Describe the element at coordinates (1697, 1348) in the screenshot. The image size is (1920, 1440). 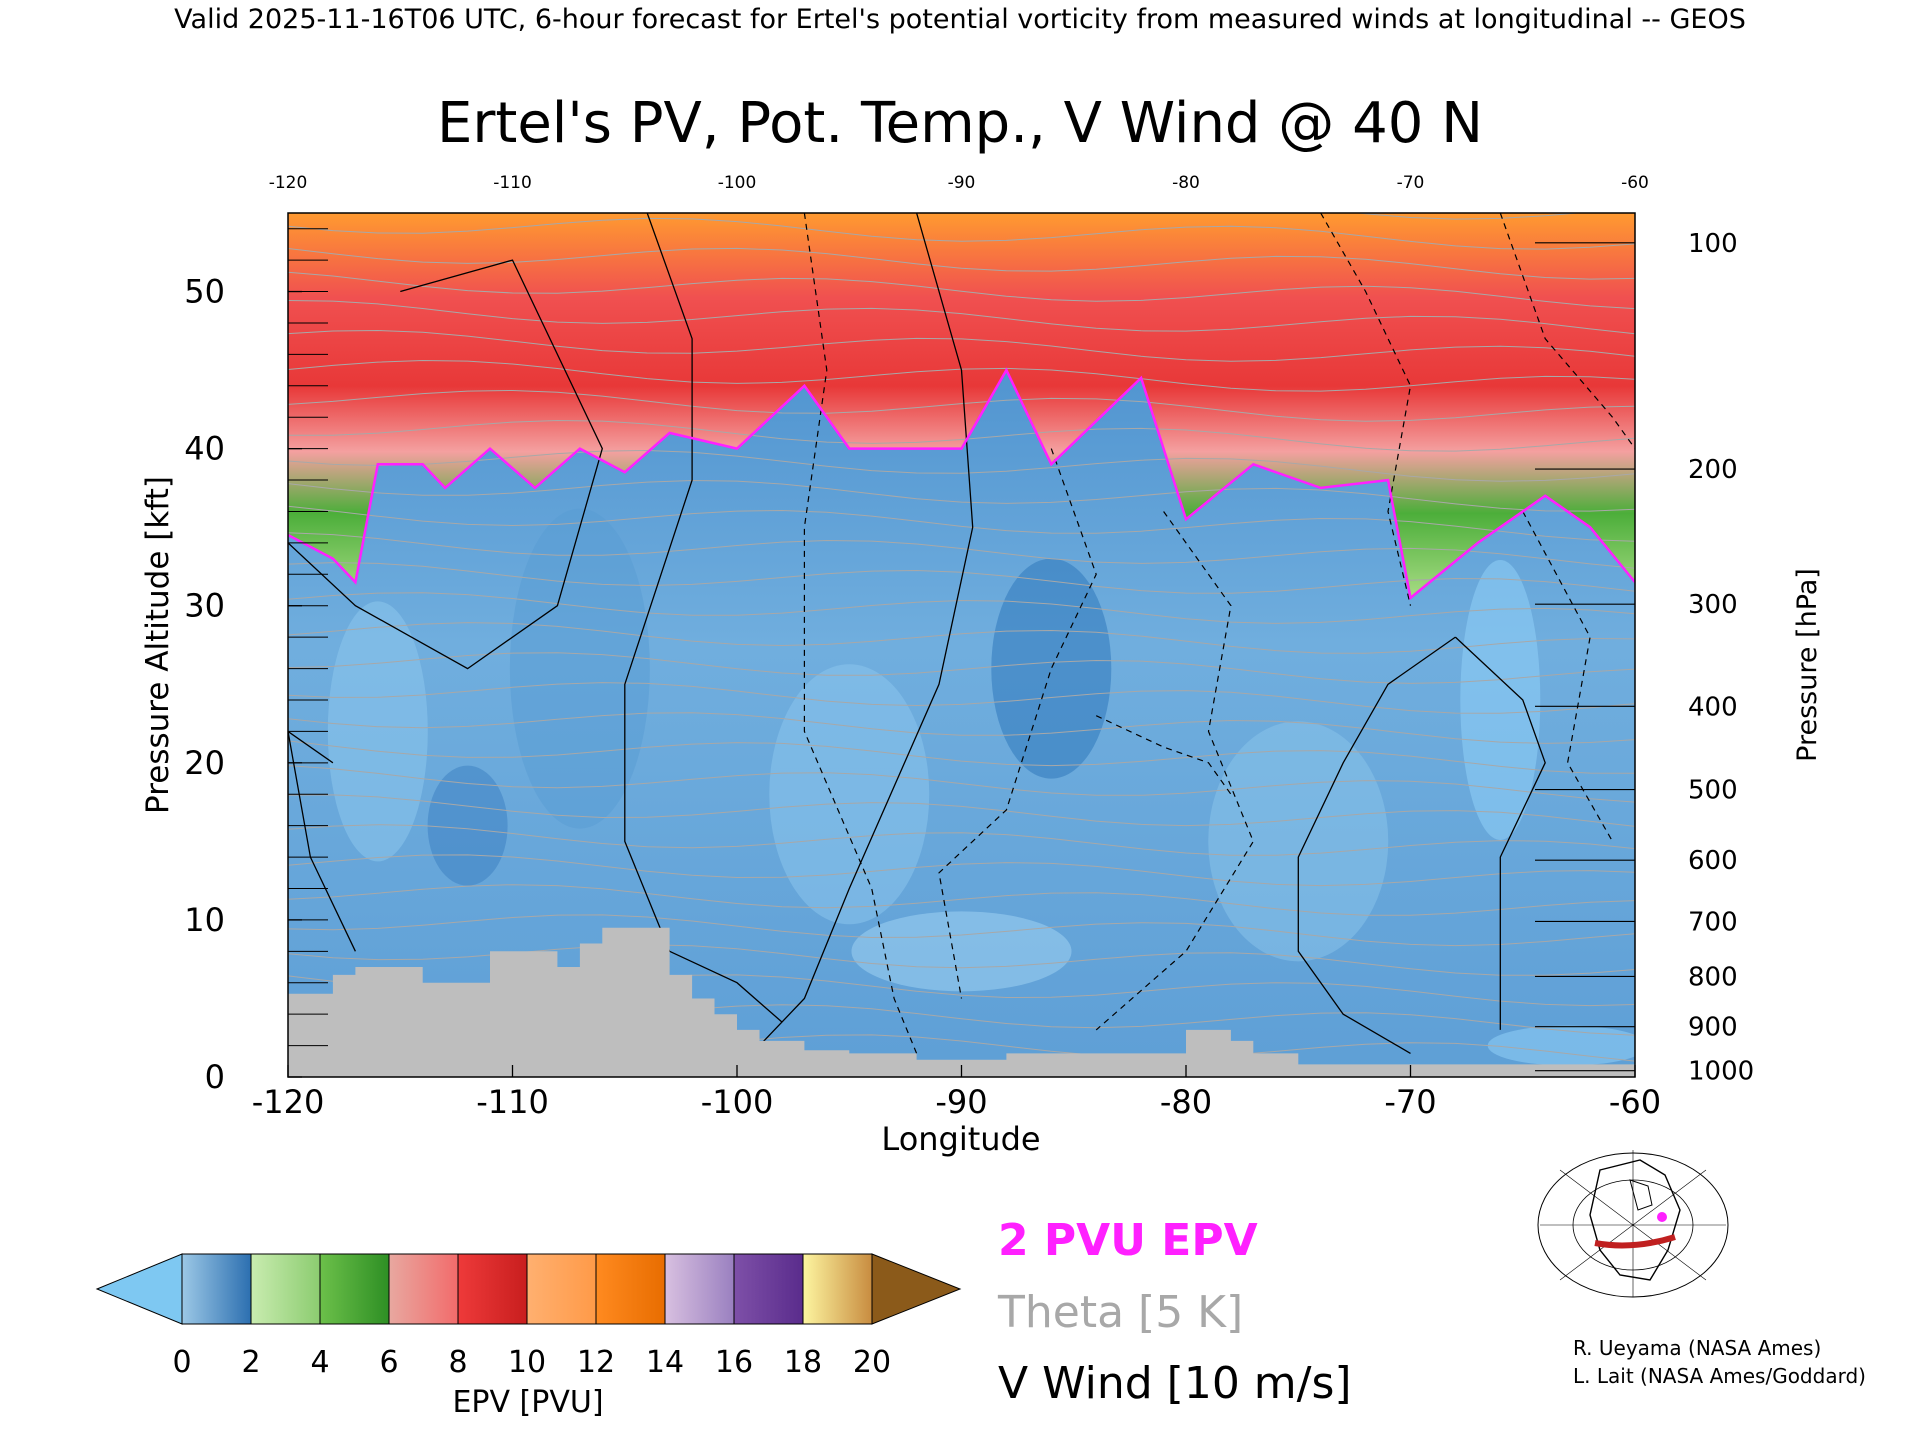
I see `credit-line-1: R. Ueyama (NASA Ames)` at that location.